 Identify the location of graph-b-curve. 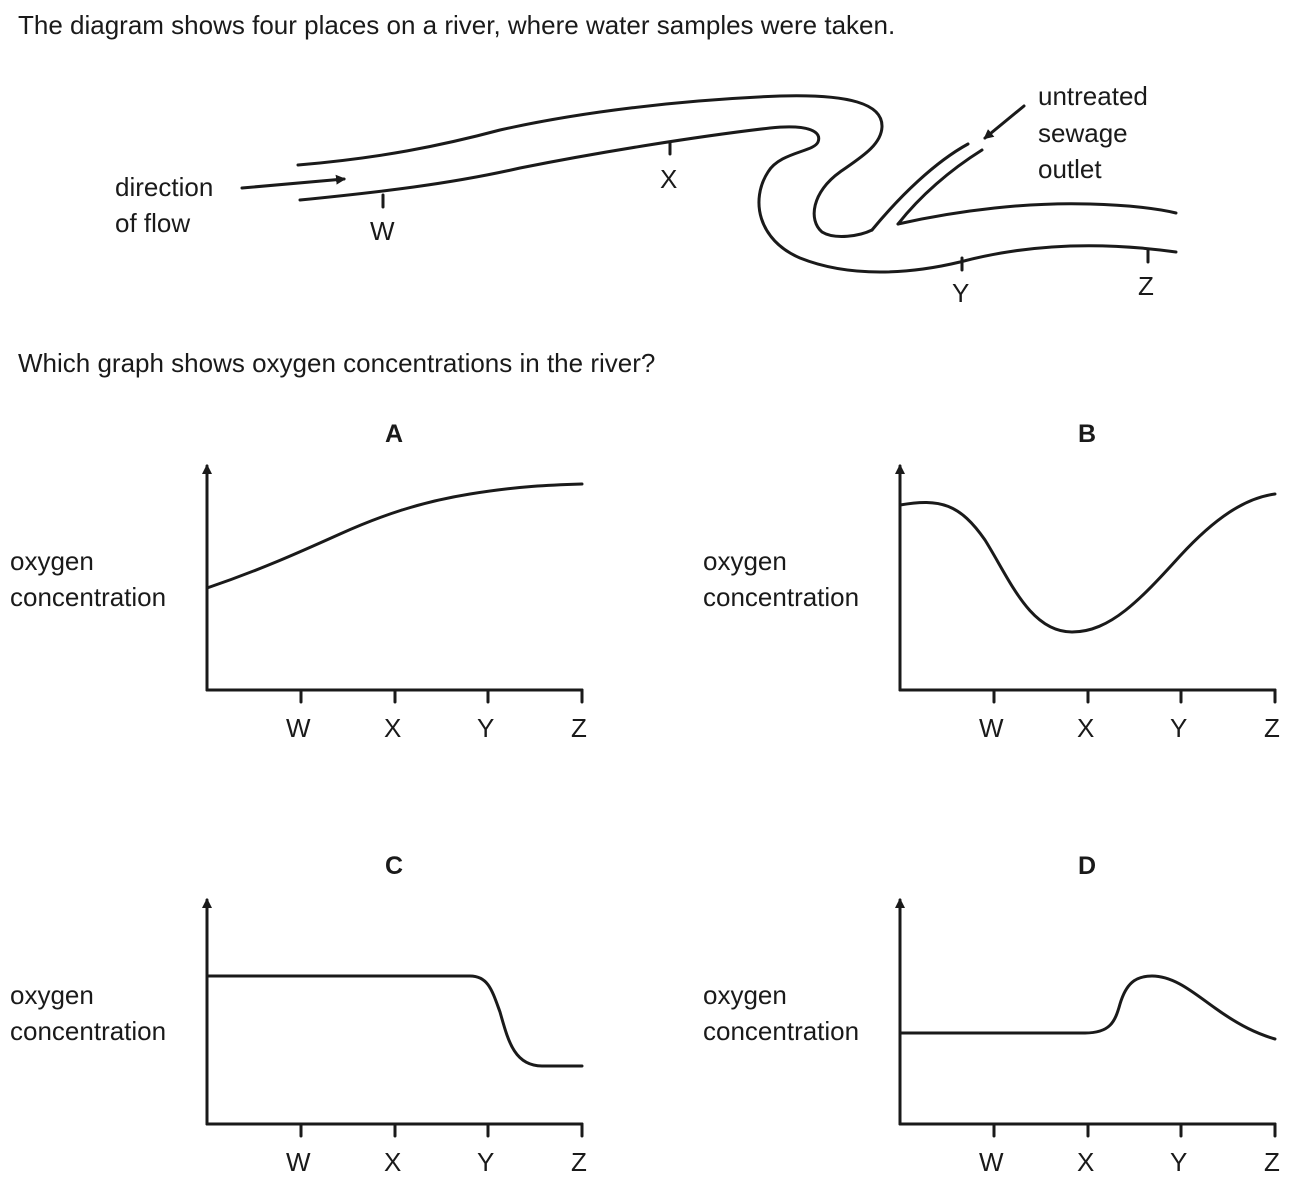
(1087, 563).